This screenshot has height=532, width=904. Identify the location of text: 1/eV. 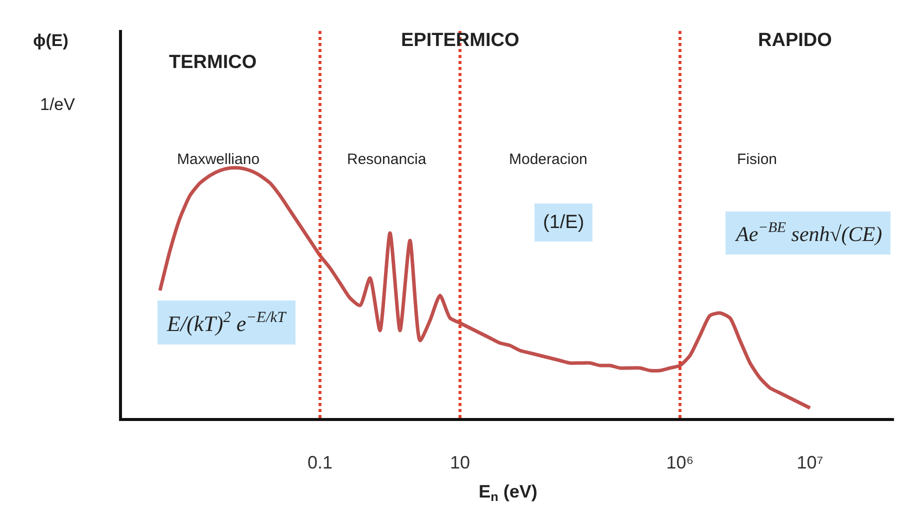
(58, 104).